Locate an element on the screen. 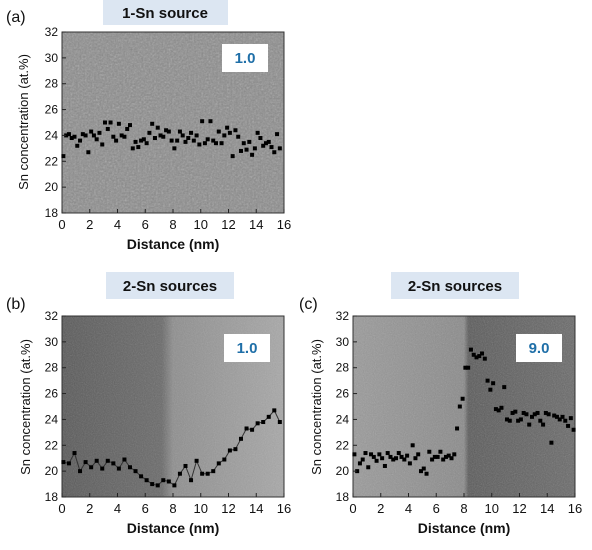 This screenshot has height=550, width=592. x-ticks-b: 0 2 4 6 8 10 12 14 16 is located at coordinates (174, 504).